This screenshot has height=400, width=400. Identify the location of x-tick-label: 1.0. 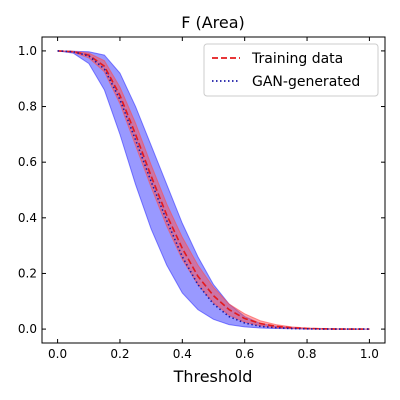
(369, 354).